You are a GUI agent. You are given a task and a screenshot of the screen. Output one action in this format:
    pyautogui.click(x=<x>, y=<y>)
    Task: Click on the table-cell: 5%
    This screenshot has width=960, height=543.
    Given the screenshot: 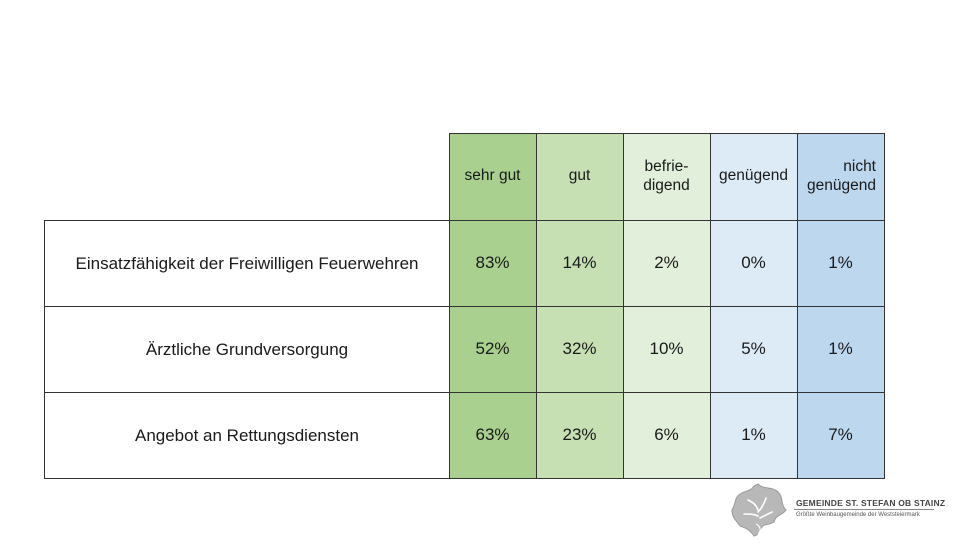 What is the action you would take?
    pyautogui.click(x=753, y=349)
    